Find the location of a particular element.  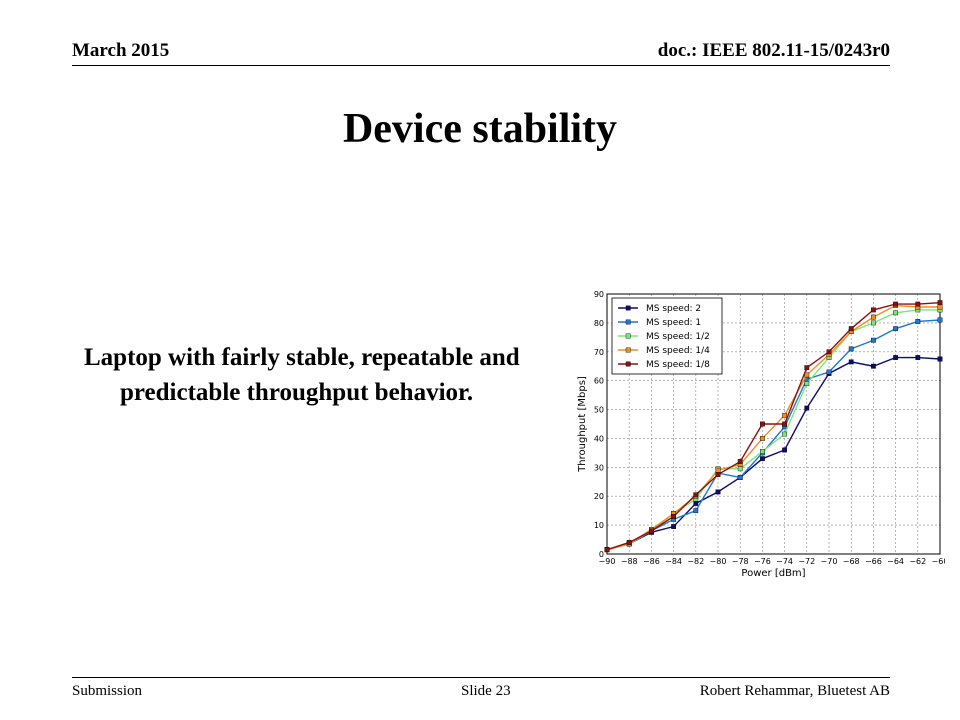

y-tick-label: 70 is located at coordinates (599, 352).